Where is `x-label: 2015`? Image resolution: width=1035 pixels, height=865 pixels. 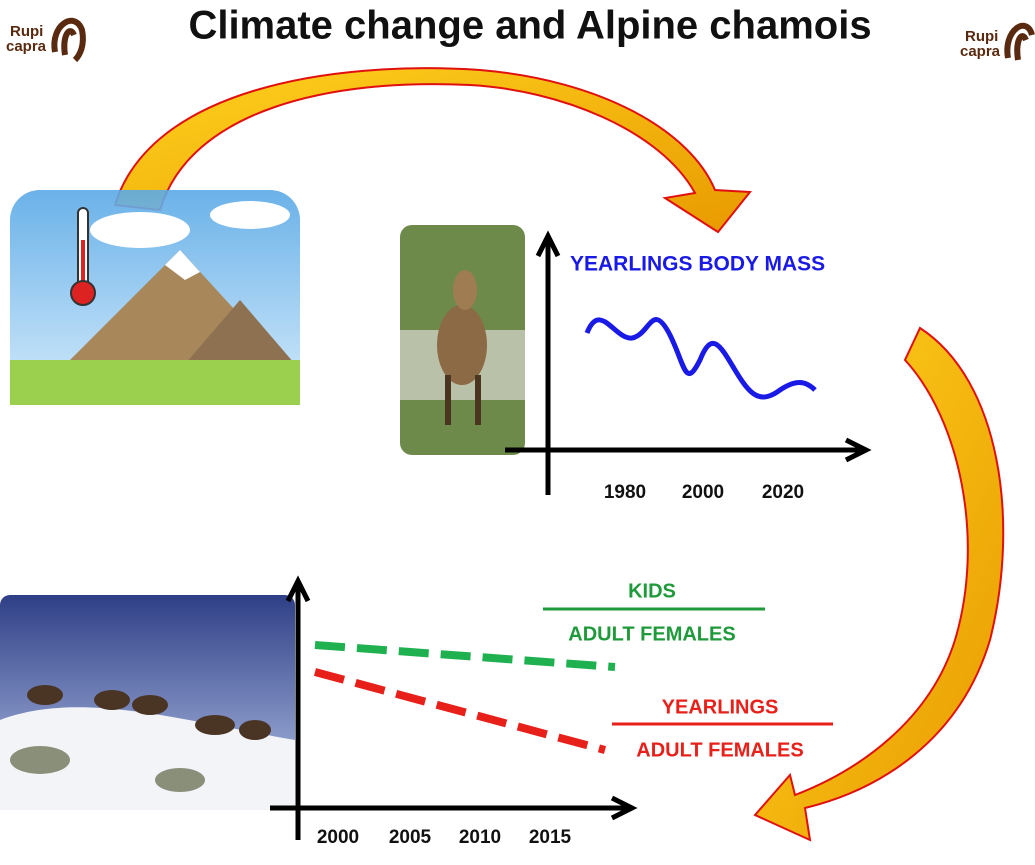 x-label: 2015 is located at coordinates (550, 837).